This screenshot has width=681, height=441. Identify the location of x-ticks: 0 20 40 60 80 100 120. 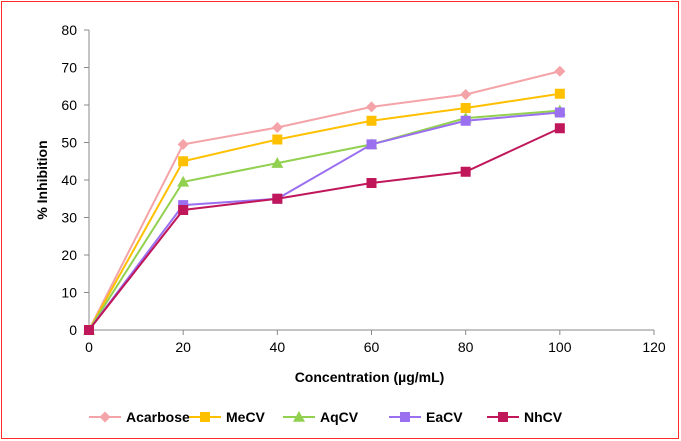
(375, 342).